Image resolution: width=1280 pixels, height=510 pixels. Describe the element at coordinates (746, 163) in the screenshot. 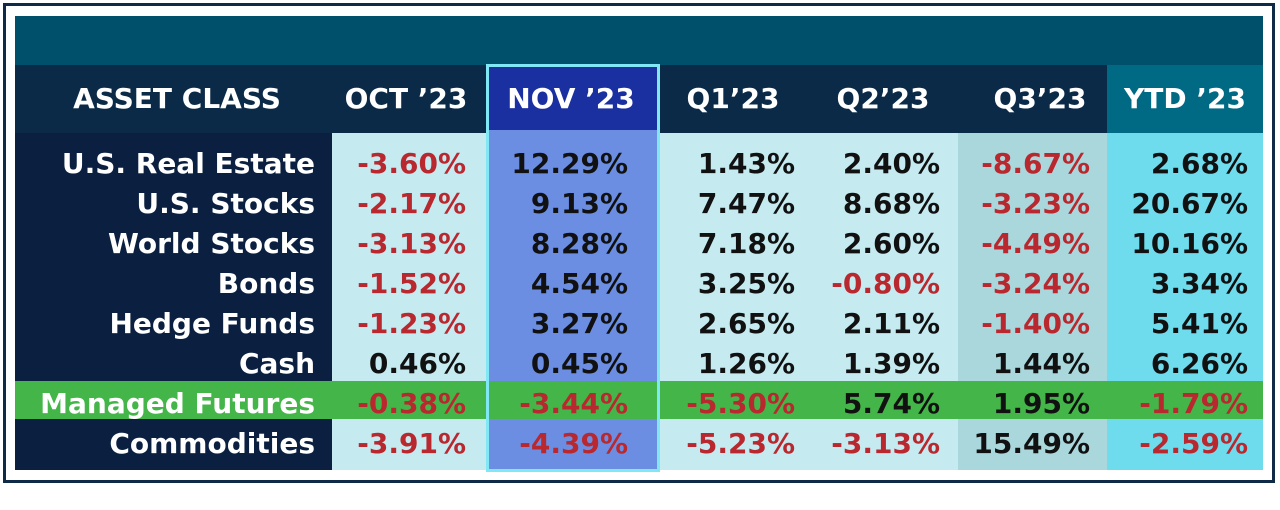

I see `cell-u-s-real-estate-q1-23: 1.43%` at that location.